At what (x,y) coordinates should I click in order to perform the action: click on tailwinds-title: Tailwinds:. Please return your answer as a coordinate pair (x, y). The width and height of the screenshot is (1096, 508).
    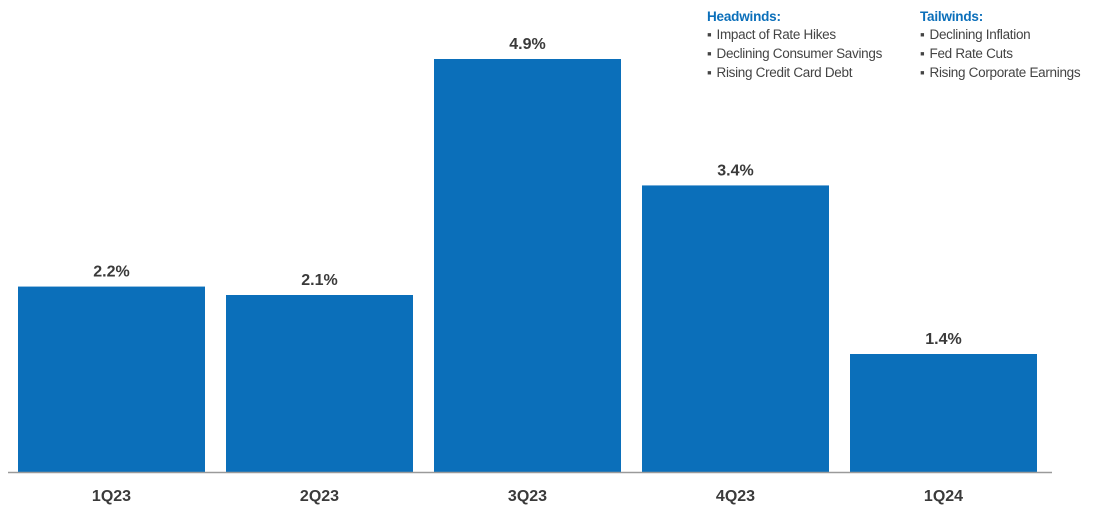
    Looking at the image, I should click on (952, 16).